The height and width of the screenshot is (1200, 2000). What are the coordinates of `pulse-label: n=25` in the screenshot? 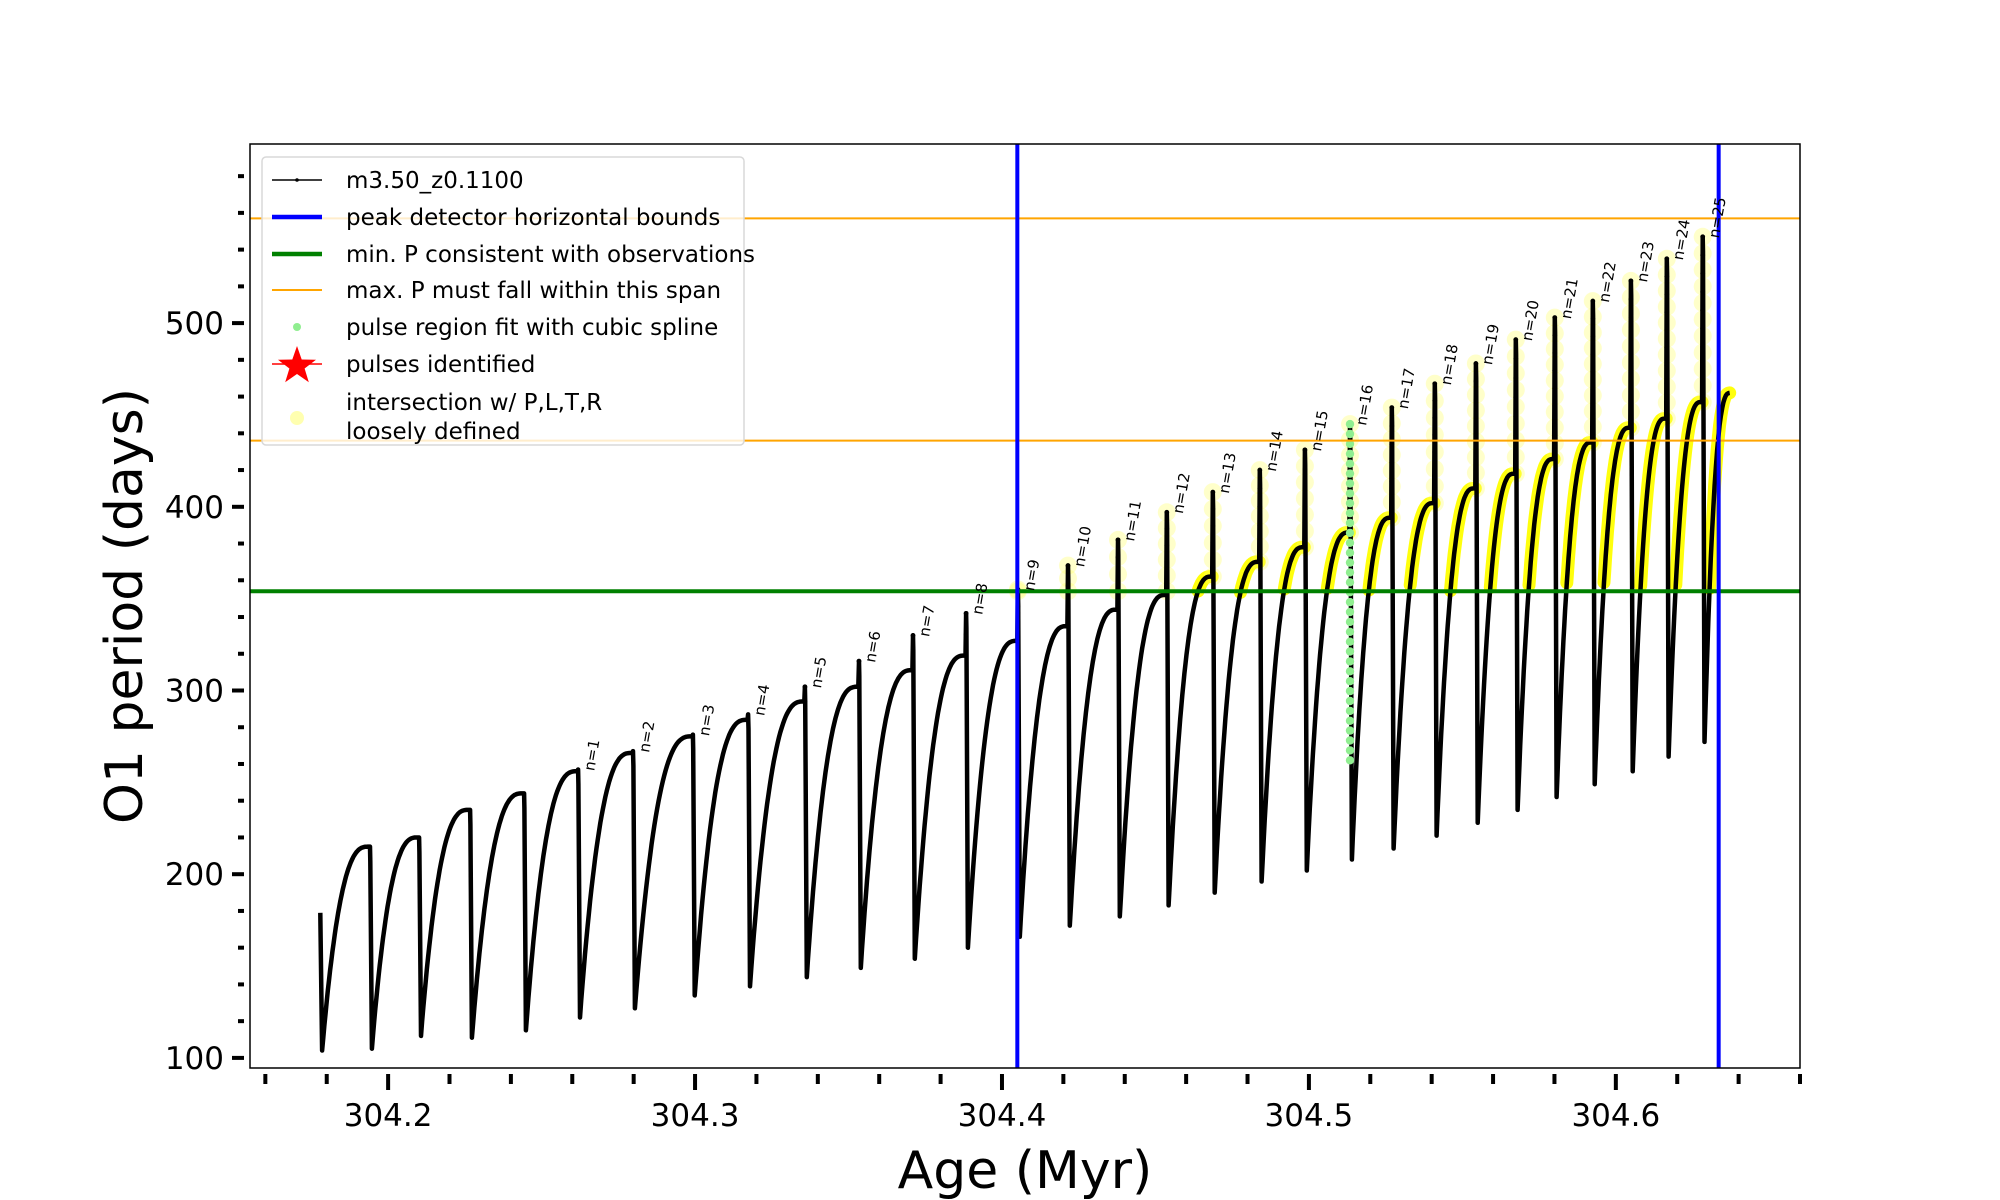 It's located at (1717, 218).